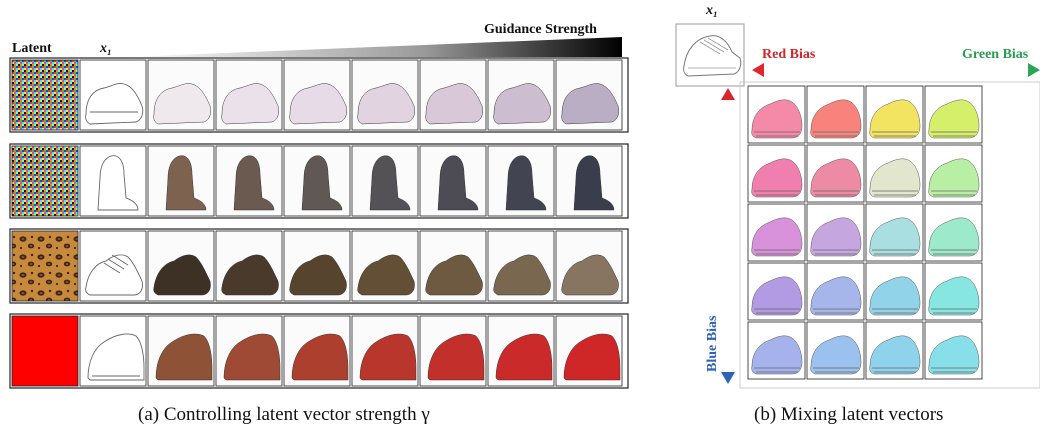 This screenshot has height=434, width=1040. I want to click on guidance-strength-label: Guidance Strength, so click(540, 29).